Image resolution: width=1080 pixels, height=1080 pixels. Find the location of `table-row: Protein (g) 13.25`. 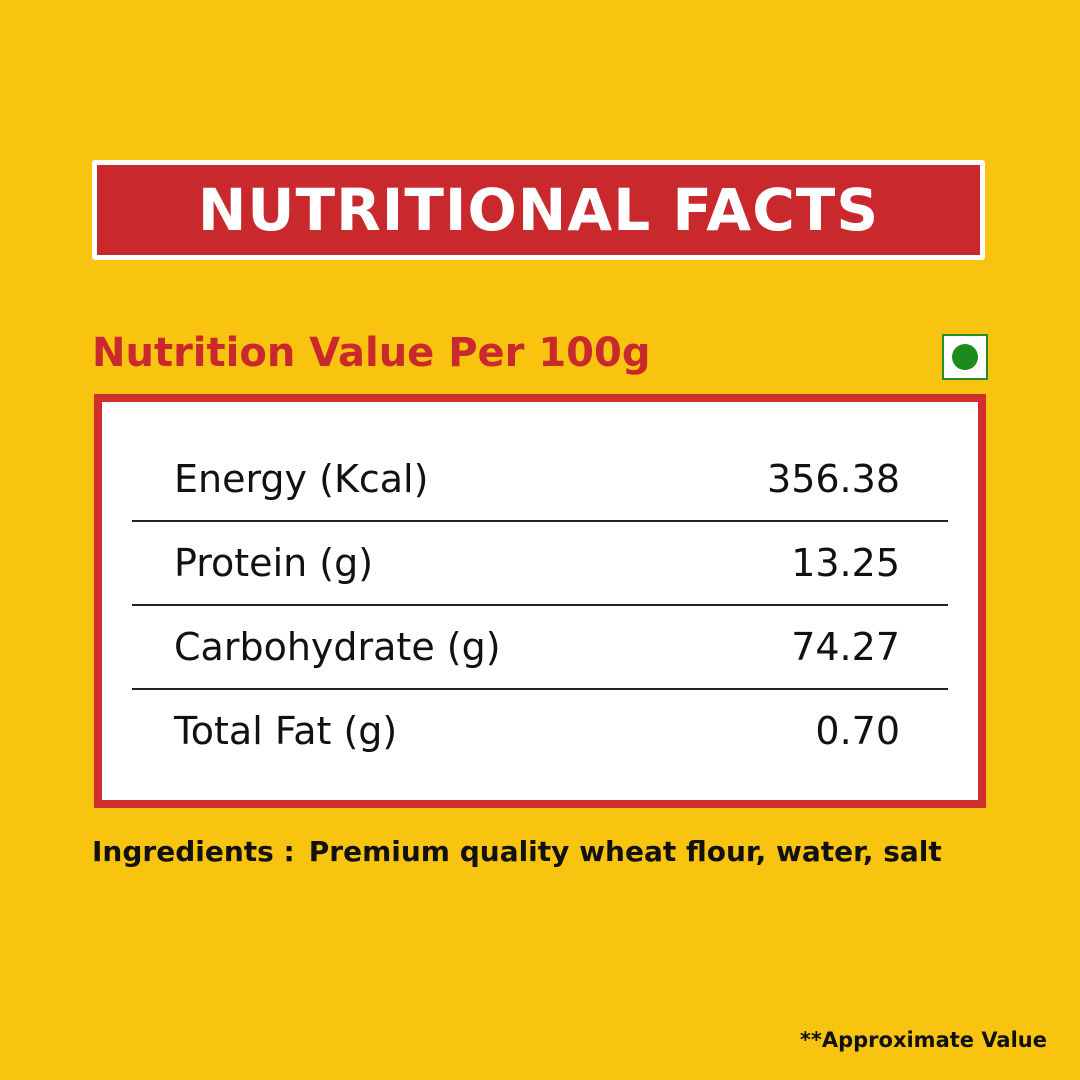

table-row: Protein (g) 13.25 is located at coordinates (540, 564).